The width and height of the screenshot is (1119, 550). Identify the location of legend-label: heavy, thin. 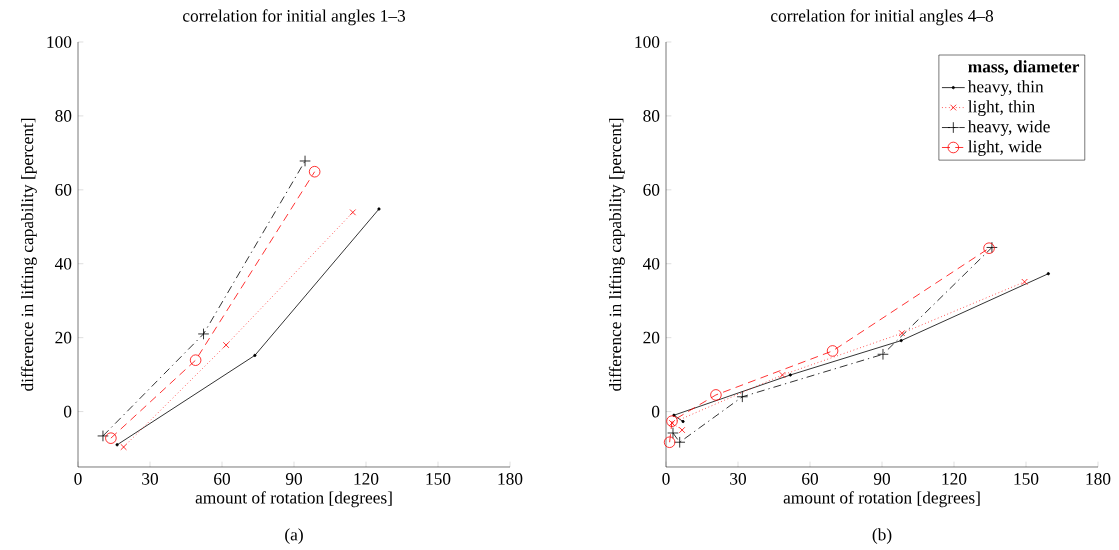
(1005, 88).